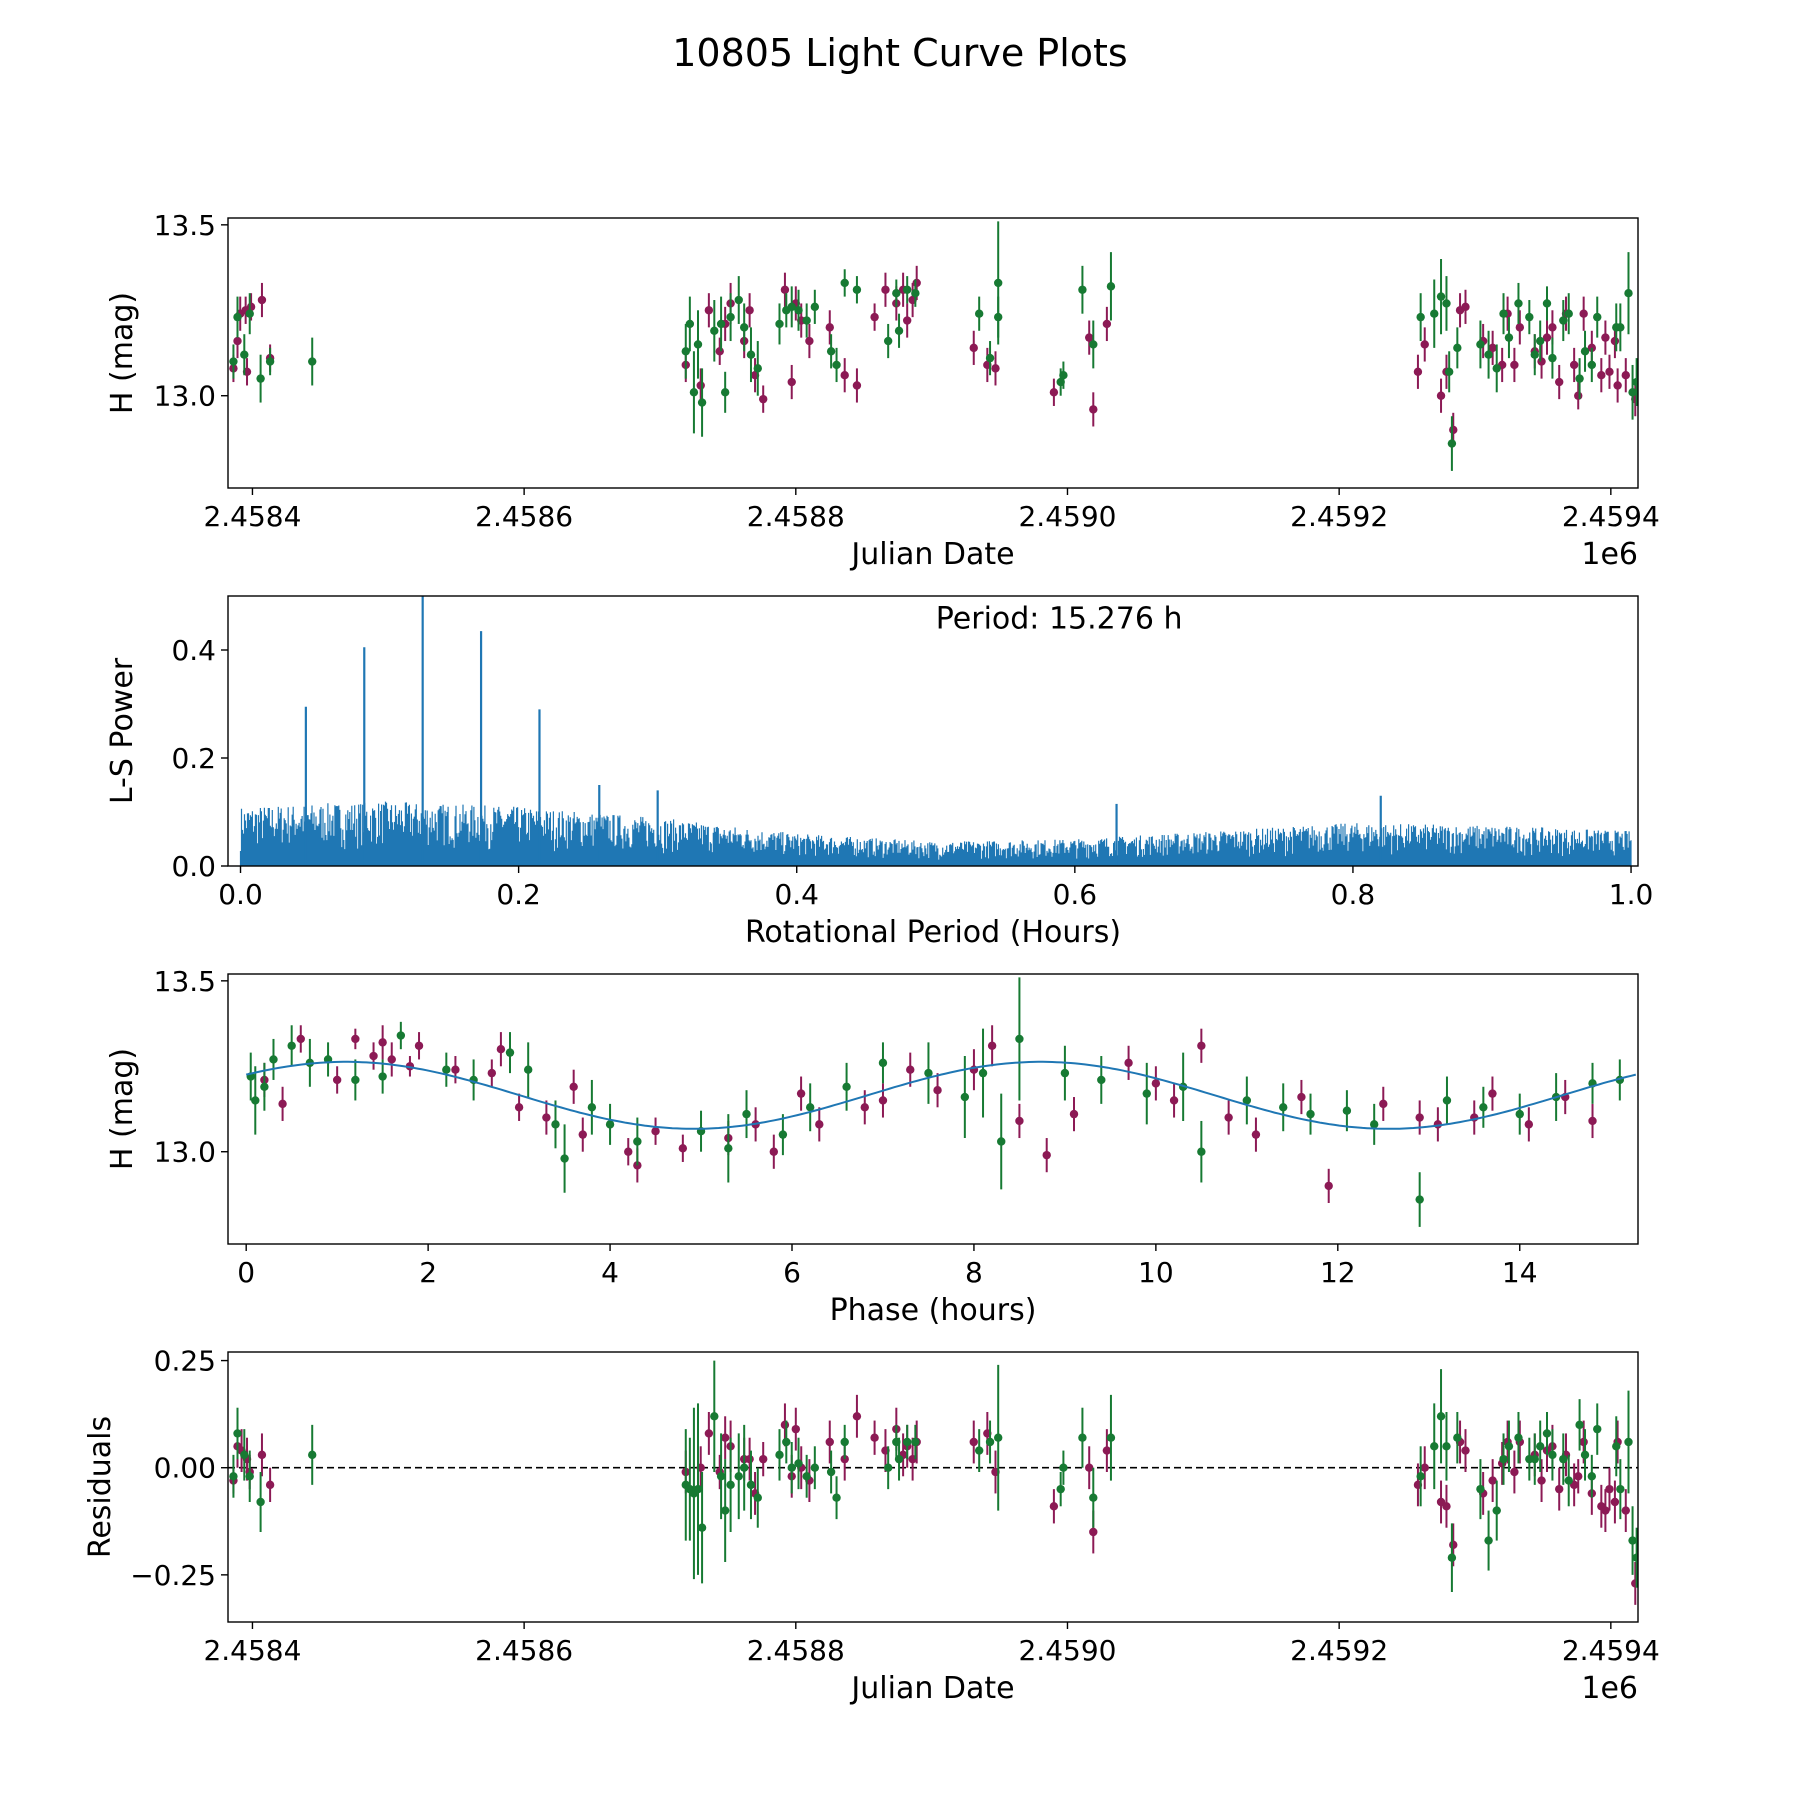 This screenshot has width=1800, height=1800. Describe the element at coordinates (796, 894) in the screenshot. I see `x-tick-label: 0.4` at that location.